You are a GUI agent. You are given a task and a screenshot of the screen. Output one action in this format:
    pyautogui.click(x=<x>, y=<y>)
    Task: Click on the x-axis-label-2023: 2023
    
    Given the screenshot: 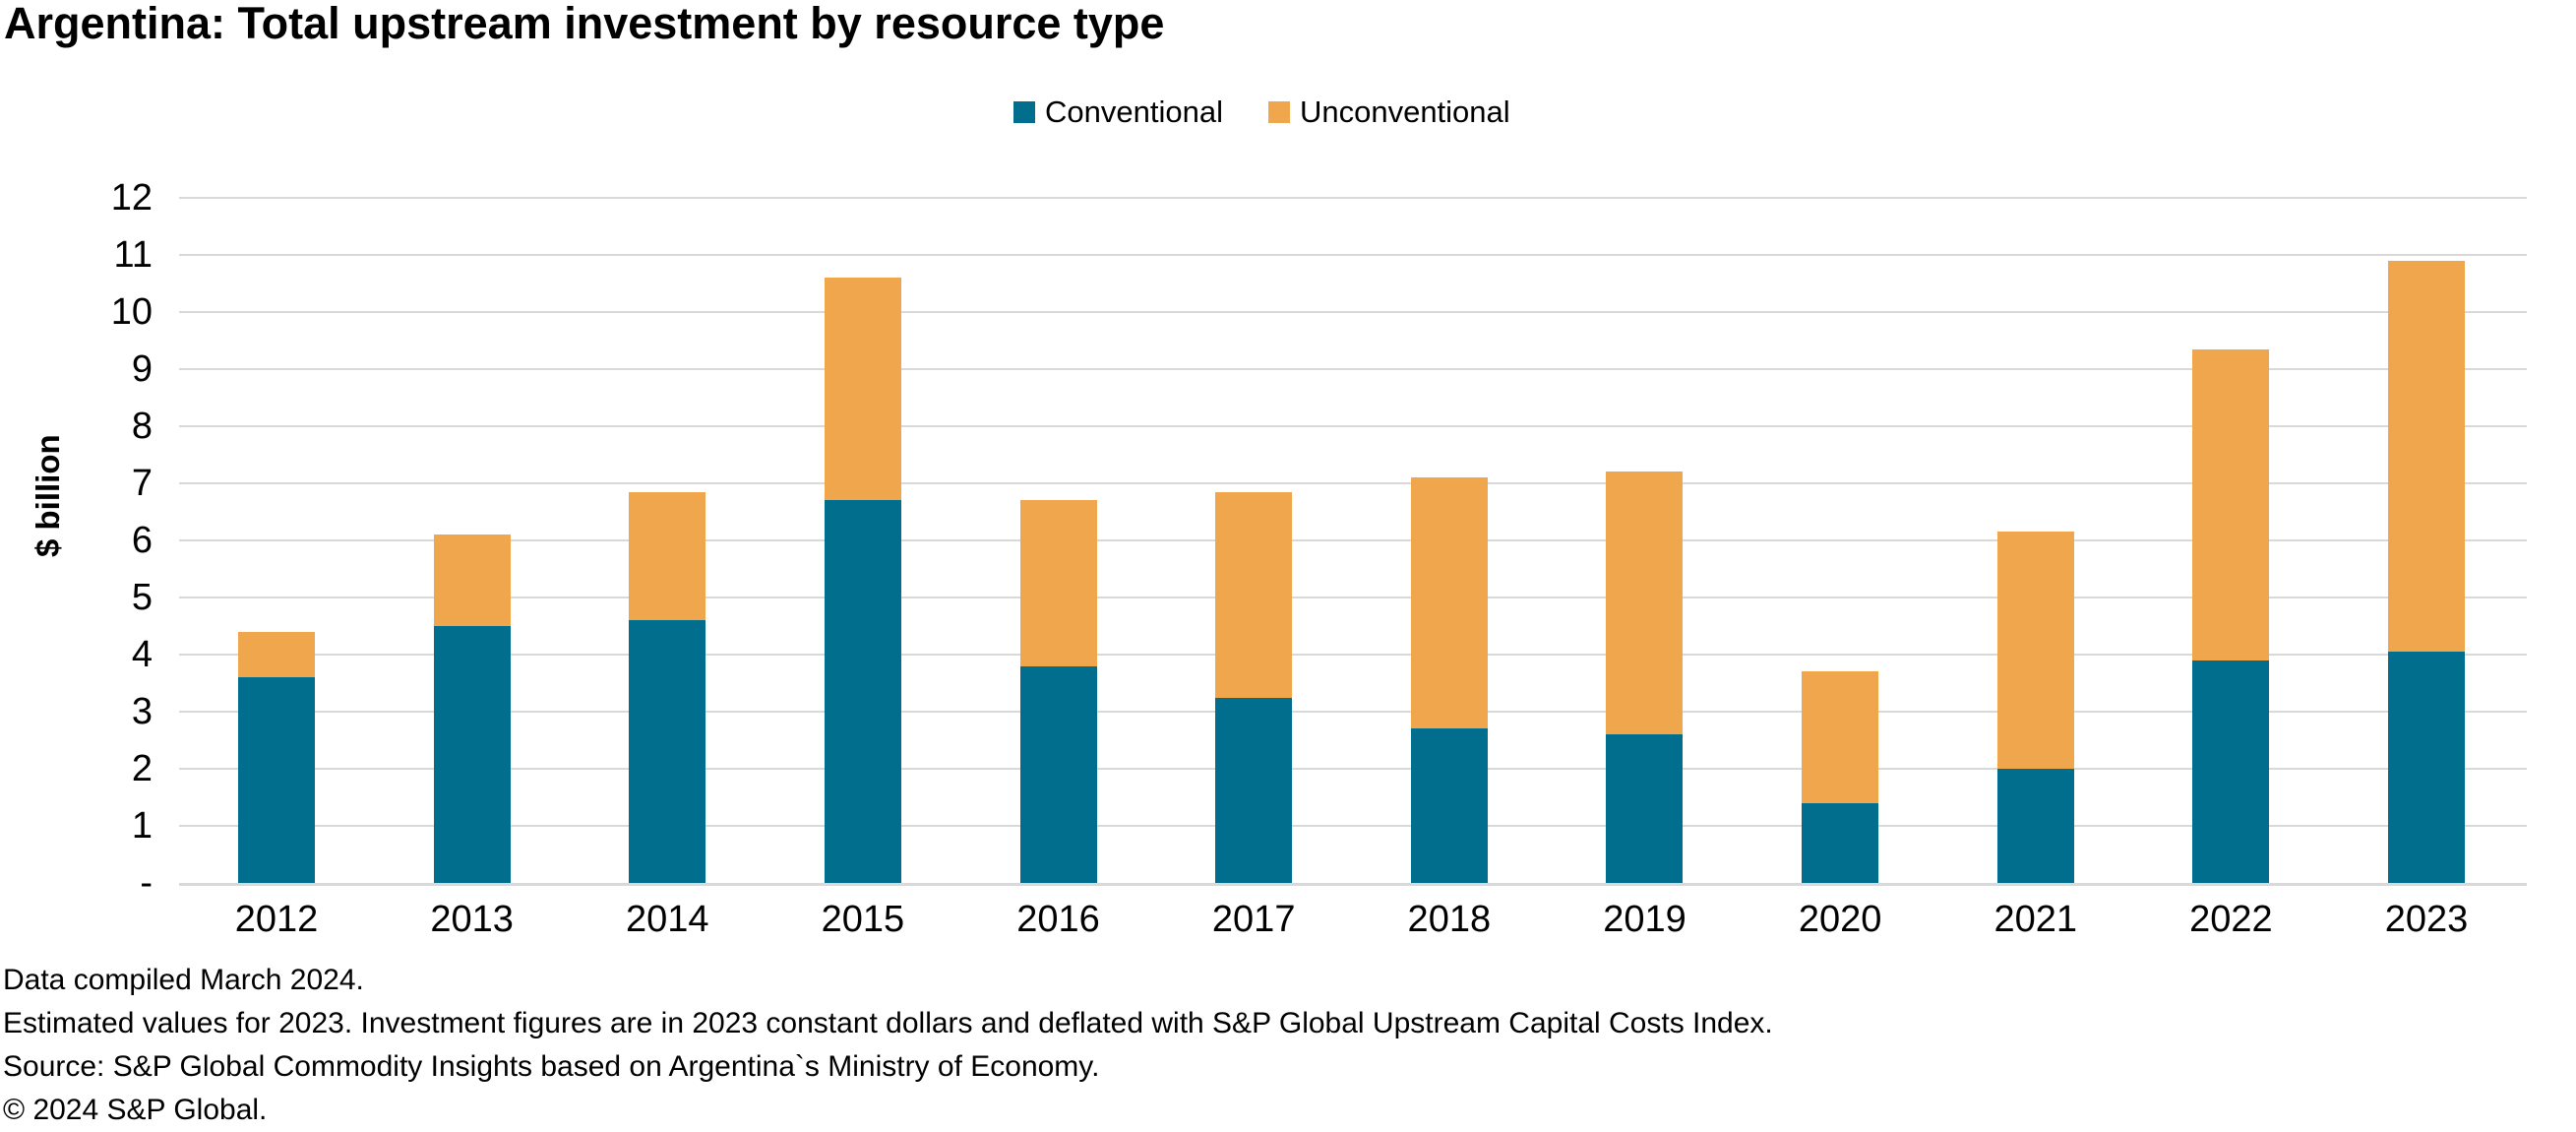 What is the action you would take?
    pyautogui.click(x=2426, y=919)
    